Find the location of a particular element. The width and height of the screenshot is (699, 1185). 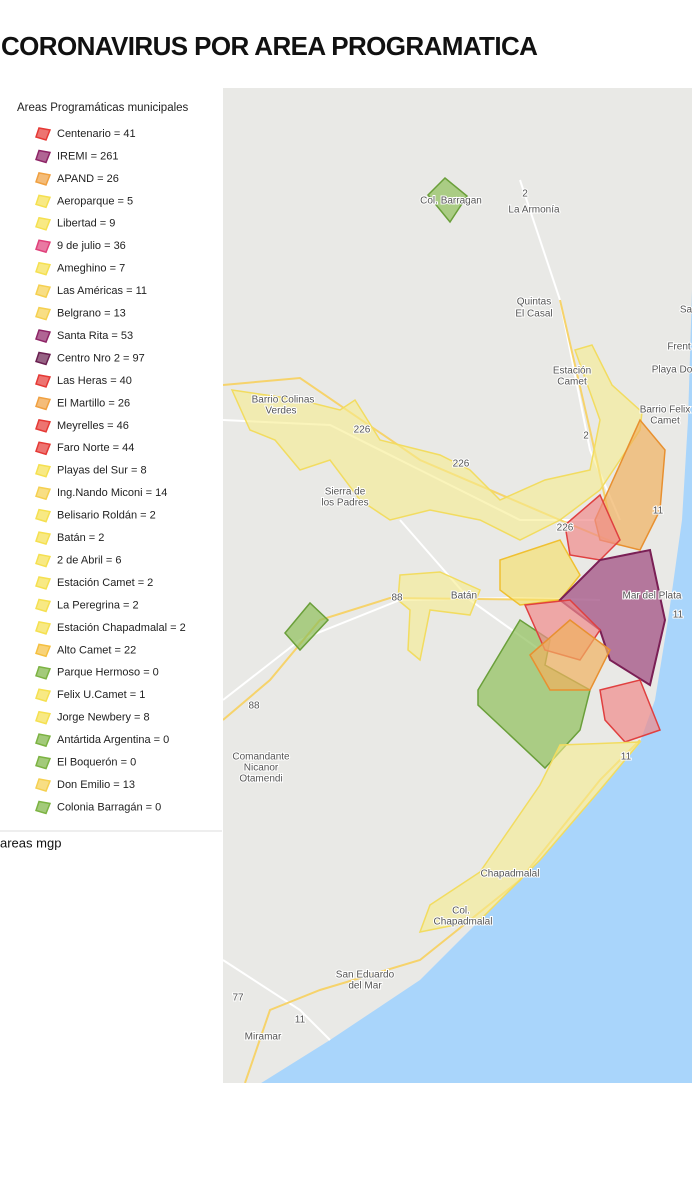

map-label: Miramar is located at coordinates (263, 1037).